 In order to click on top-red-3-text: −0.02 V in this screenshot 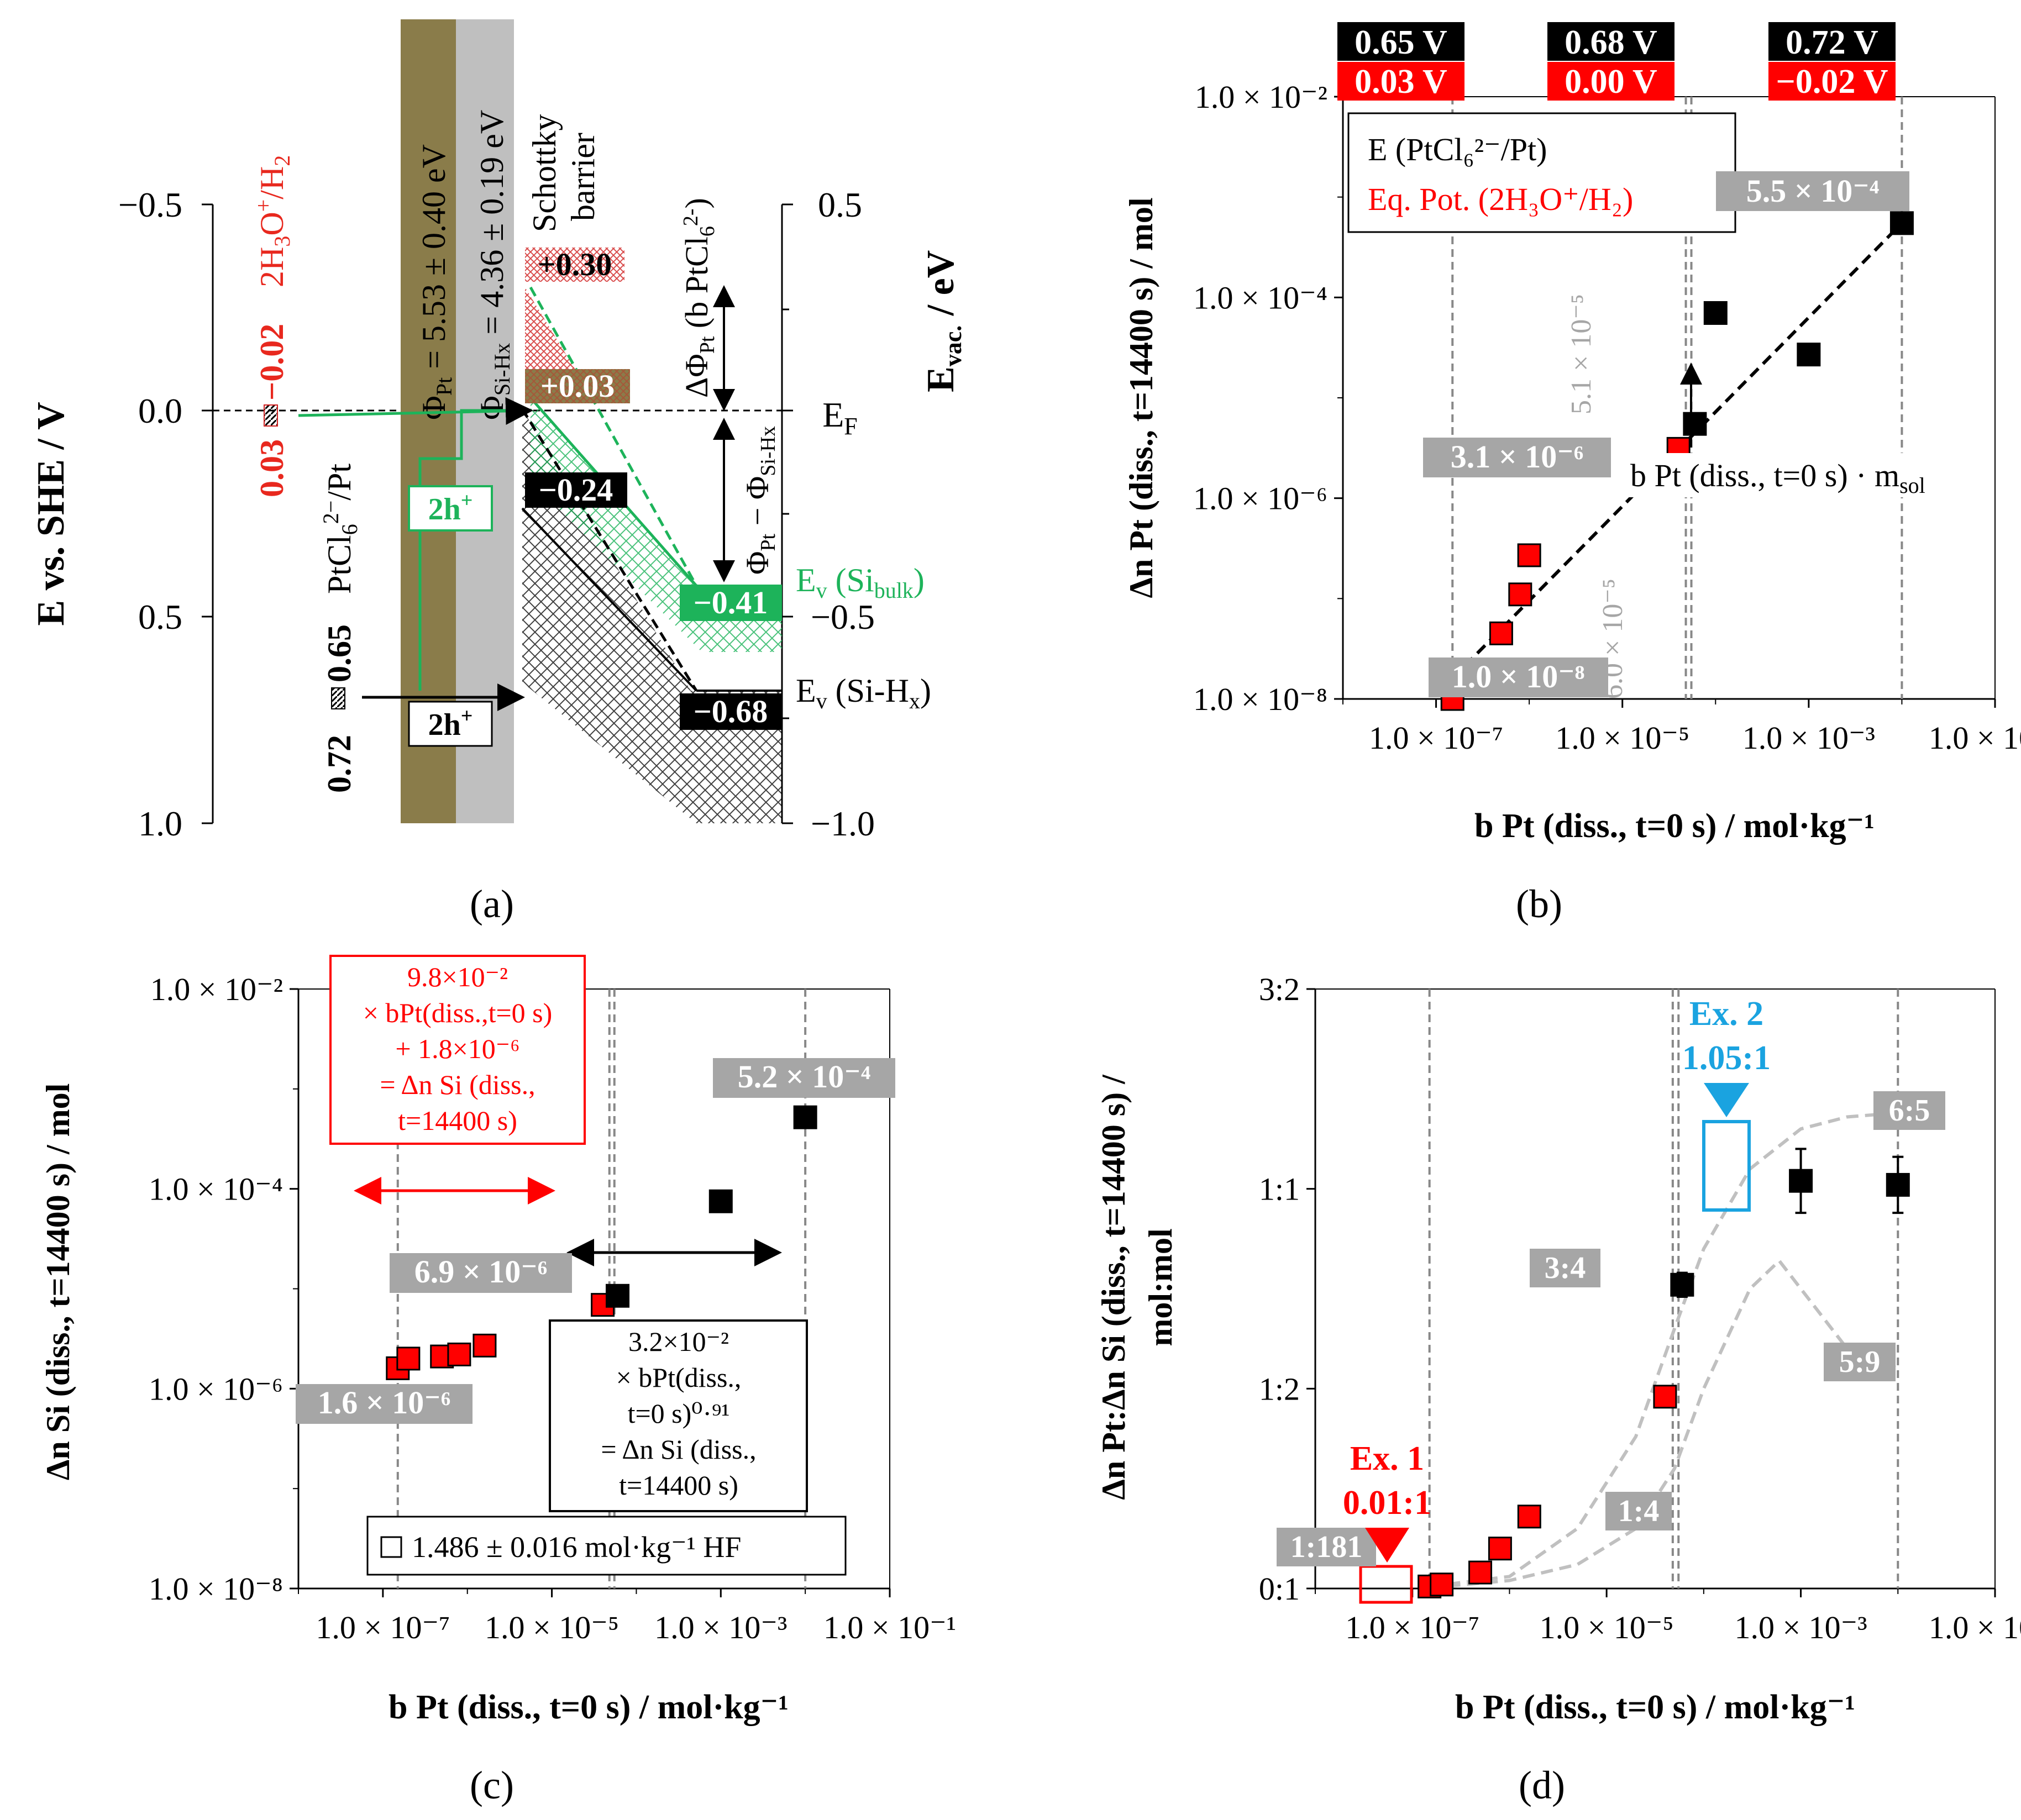, I will do `click(1832, 82)`.